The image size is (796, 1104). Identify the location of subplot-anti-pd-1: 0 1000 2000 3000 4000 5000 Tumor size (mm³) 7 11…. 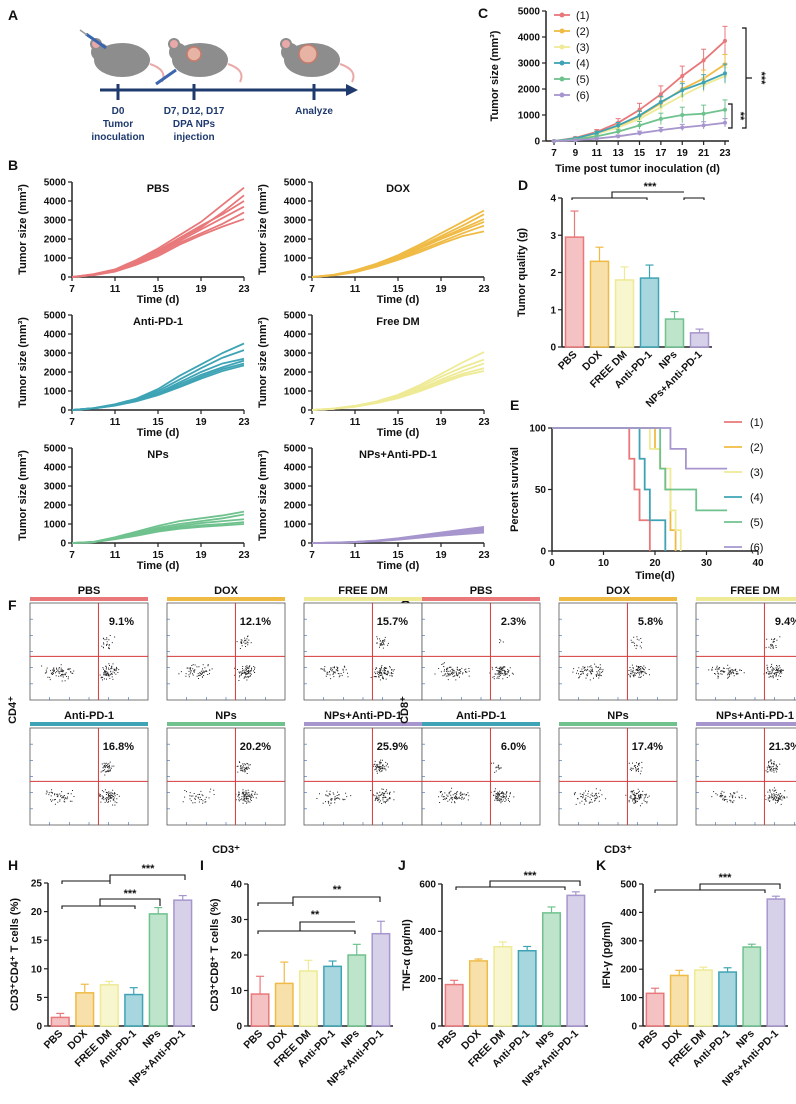
(133, 375).